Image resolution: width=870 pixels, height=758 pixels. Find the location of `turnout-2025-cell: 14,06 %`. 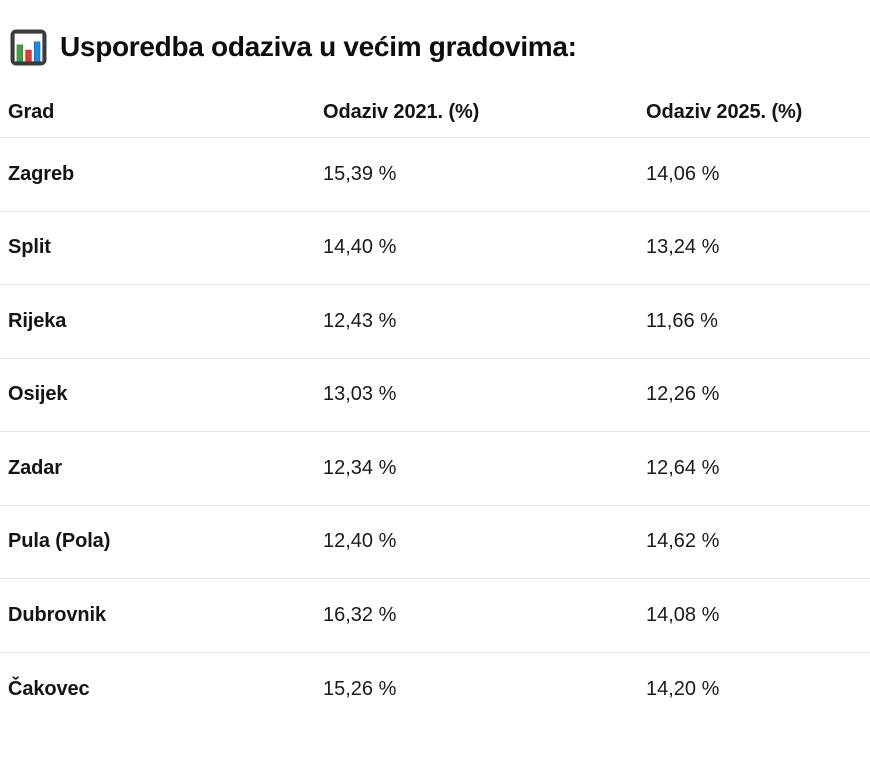

turnout-2025-cell: 14,06 % is located at coordinates (683, 173).